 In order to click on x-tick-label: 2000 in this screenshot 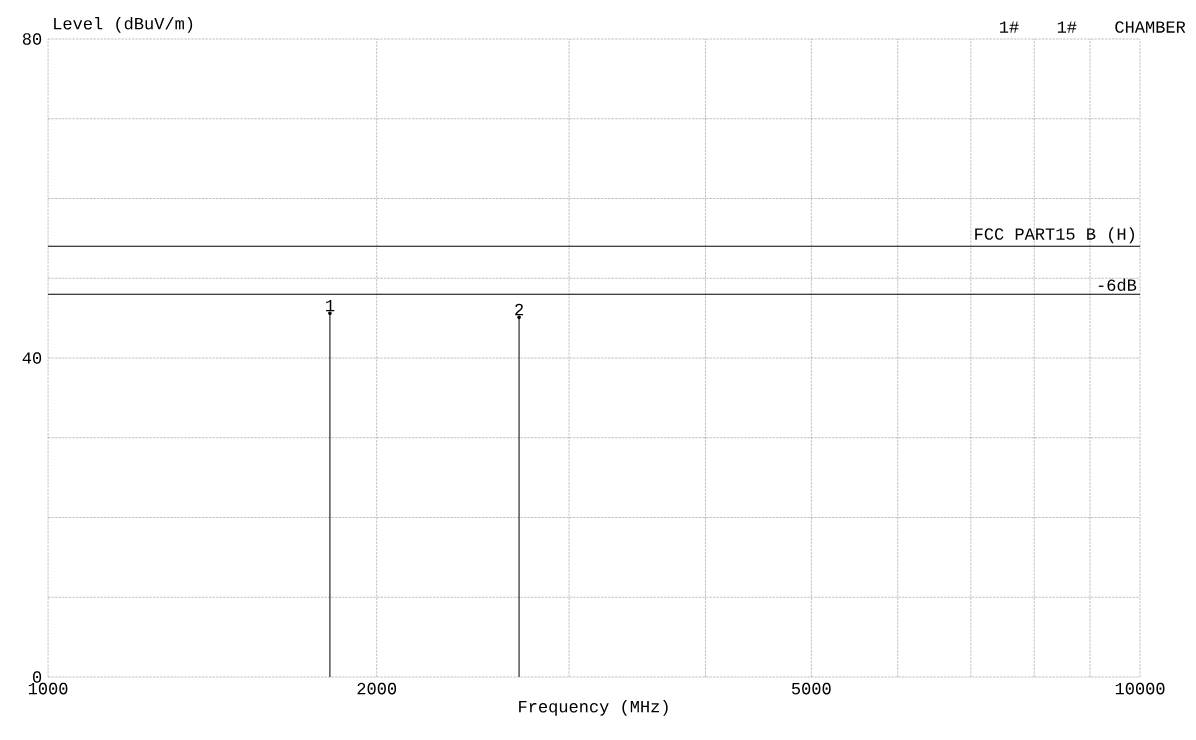, I will do `click(377, 688)`.